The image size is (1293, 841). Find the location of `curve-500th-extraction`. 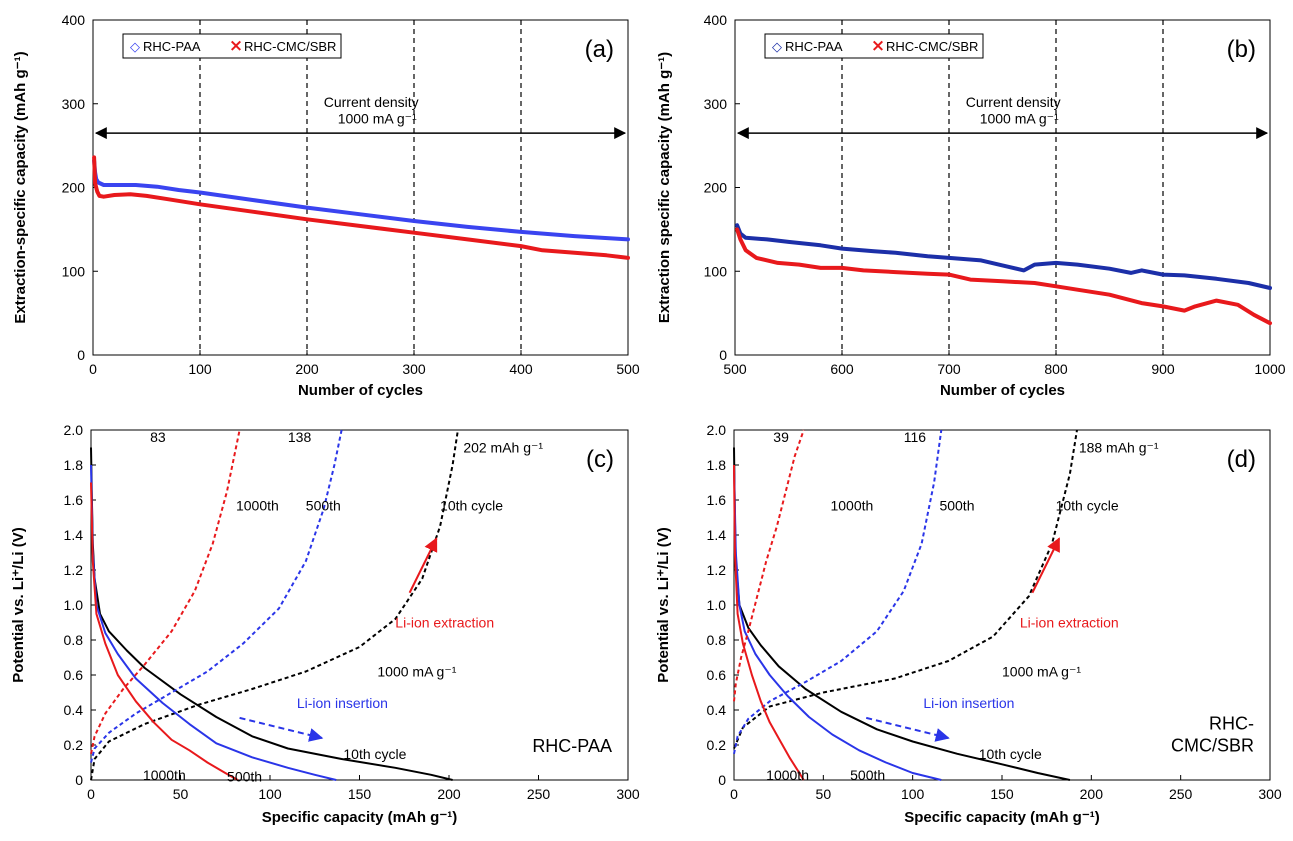

curve-500th-extraction is located at coordinates (838, 592).